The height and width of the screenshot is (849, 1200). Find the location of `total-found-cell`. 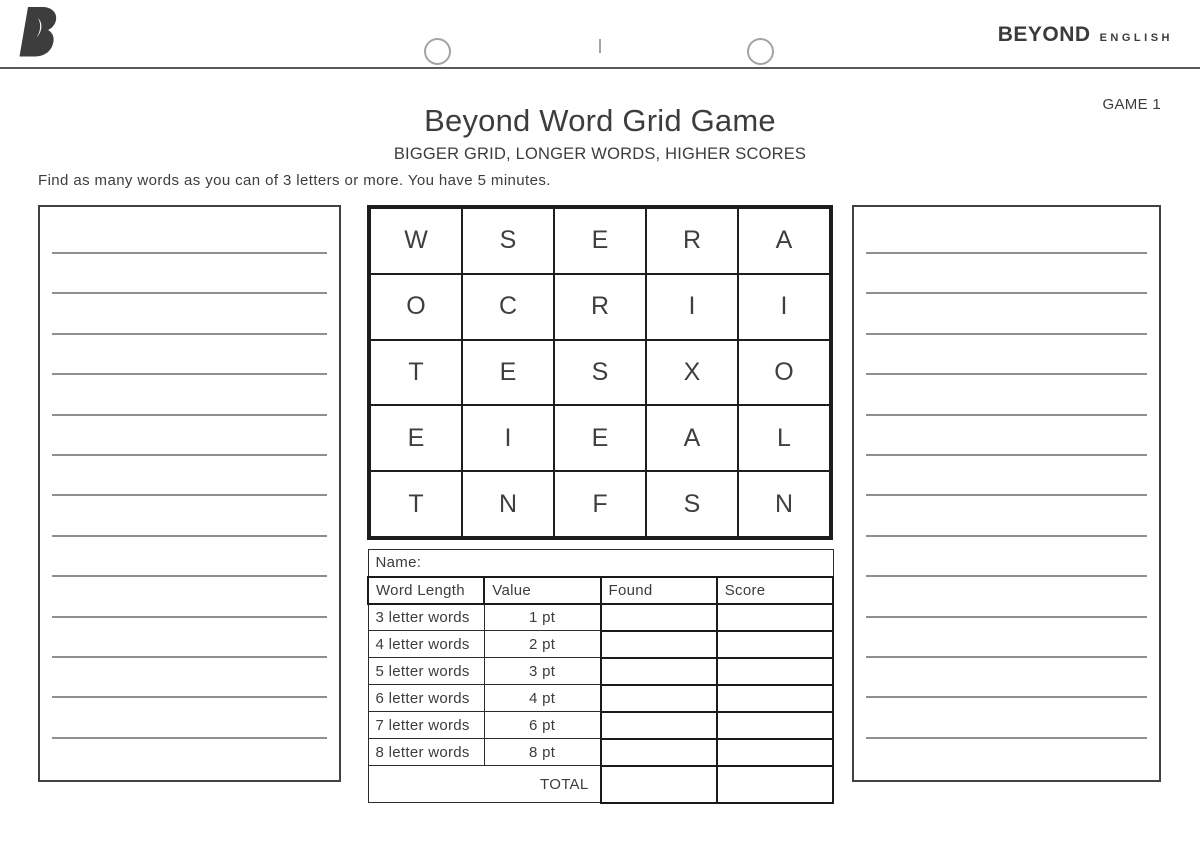

total-found-cell is located at coordinates (658, 784).